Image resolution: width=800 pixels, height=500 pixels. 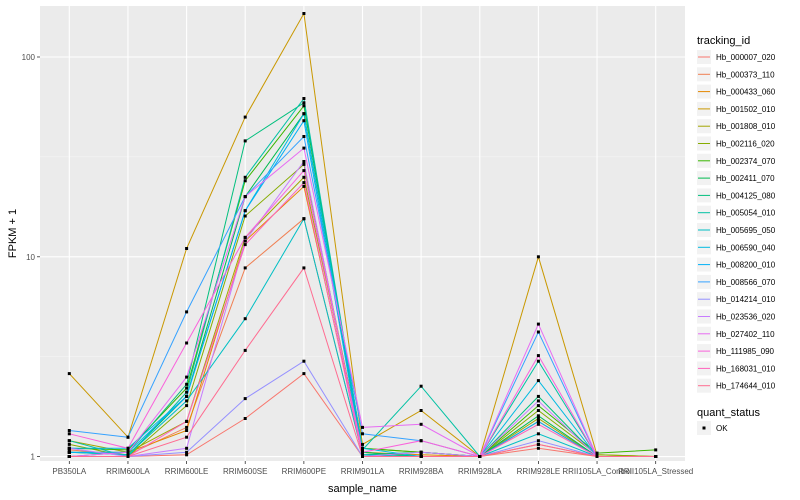 I want to click on x-tick-label: RRII105LA_Stressed, so click(x=655, y=471).